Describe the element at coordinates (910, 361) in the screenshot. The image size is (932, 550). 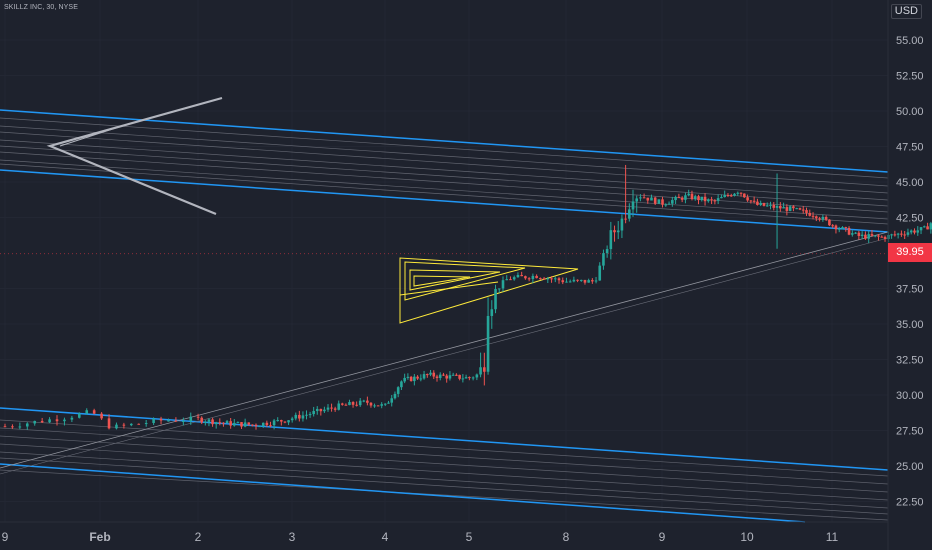
I see `price-tick-label: 32.50` at that location.